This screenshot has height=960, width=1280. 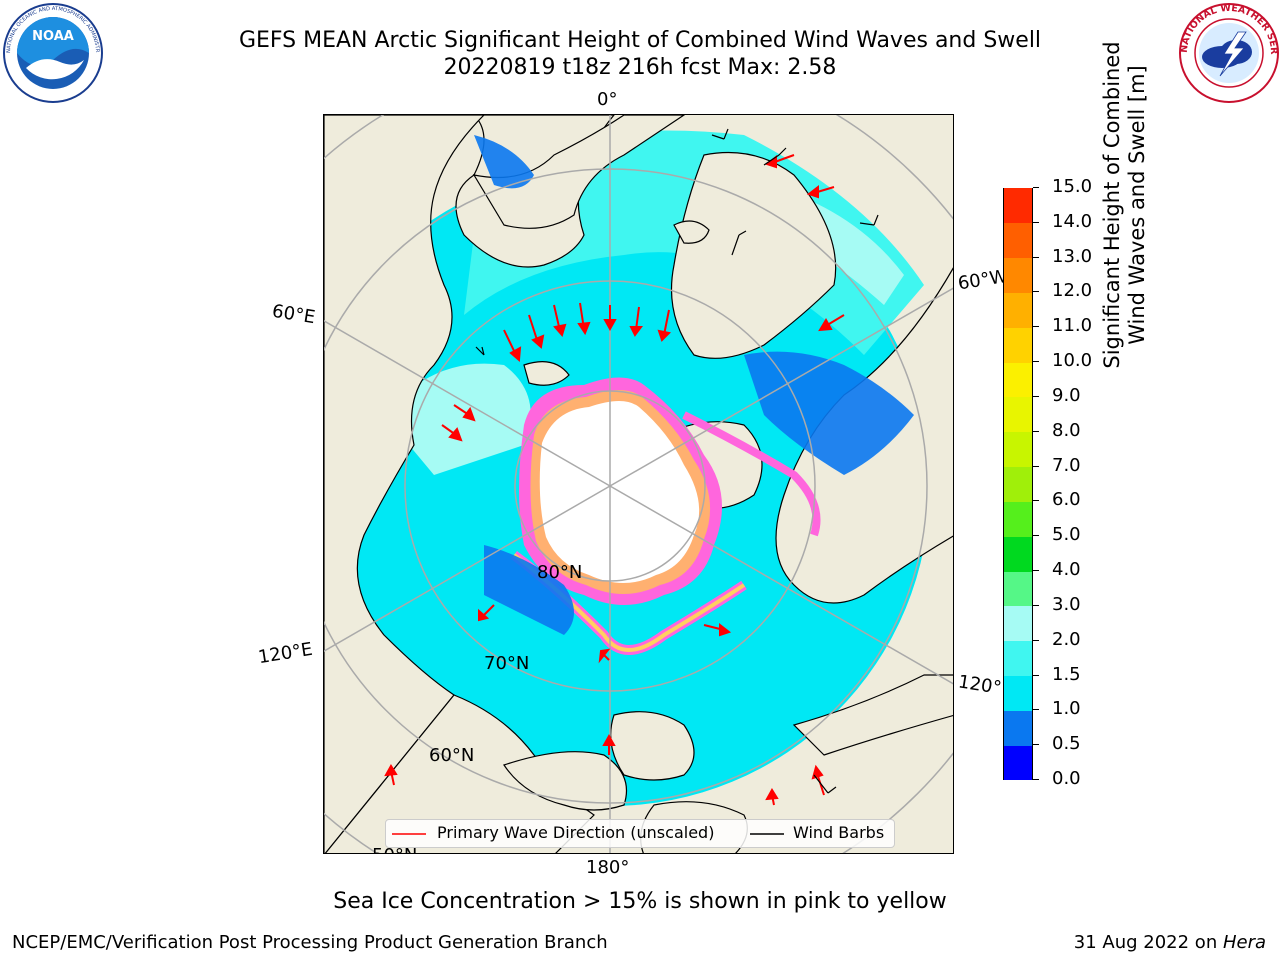 I want to click on lat-label-70n: 70°N, so click(x=507, y=663).